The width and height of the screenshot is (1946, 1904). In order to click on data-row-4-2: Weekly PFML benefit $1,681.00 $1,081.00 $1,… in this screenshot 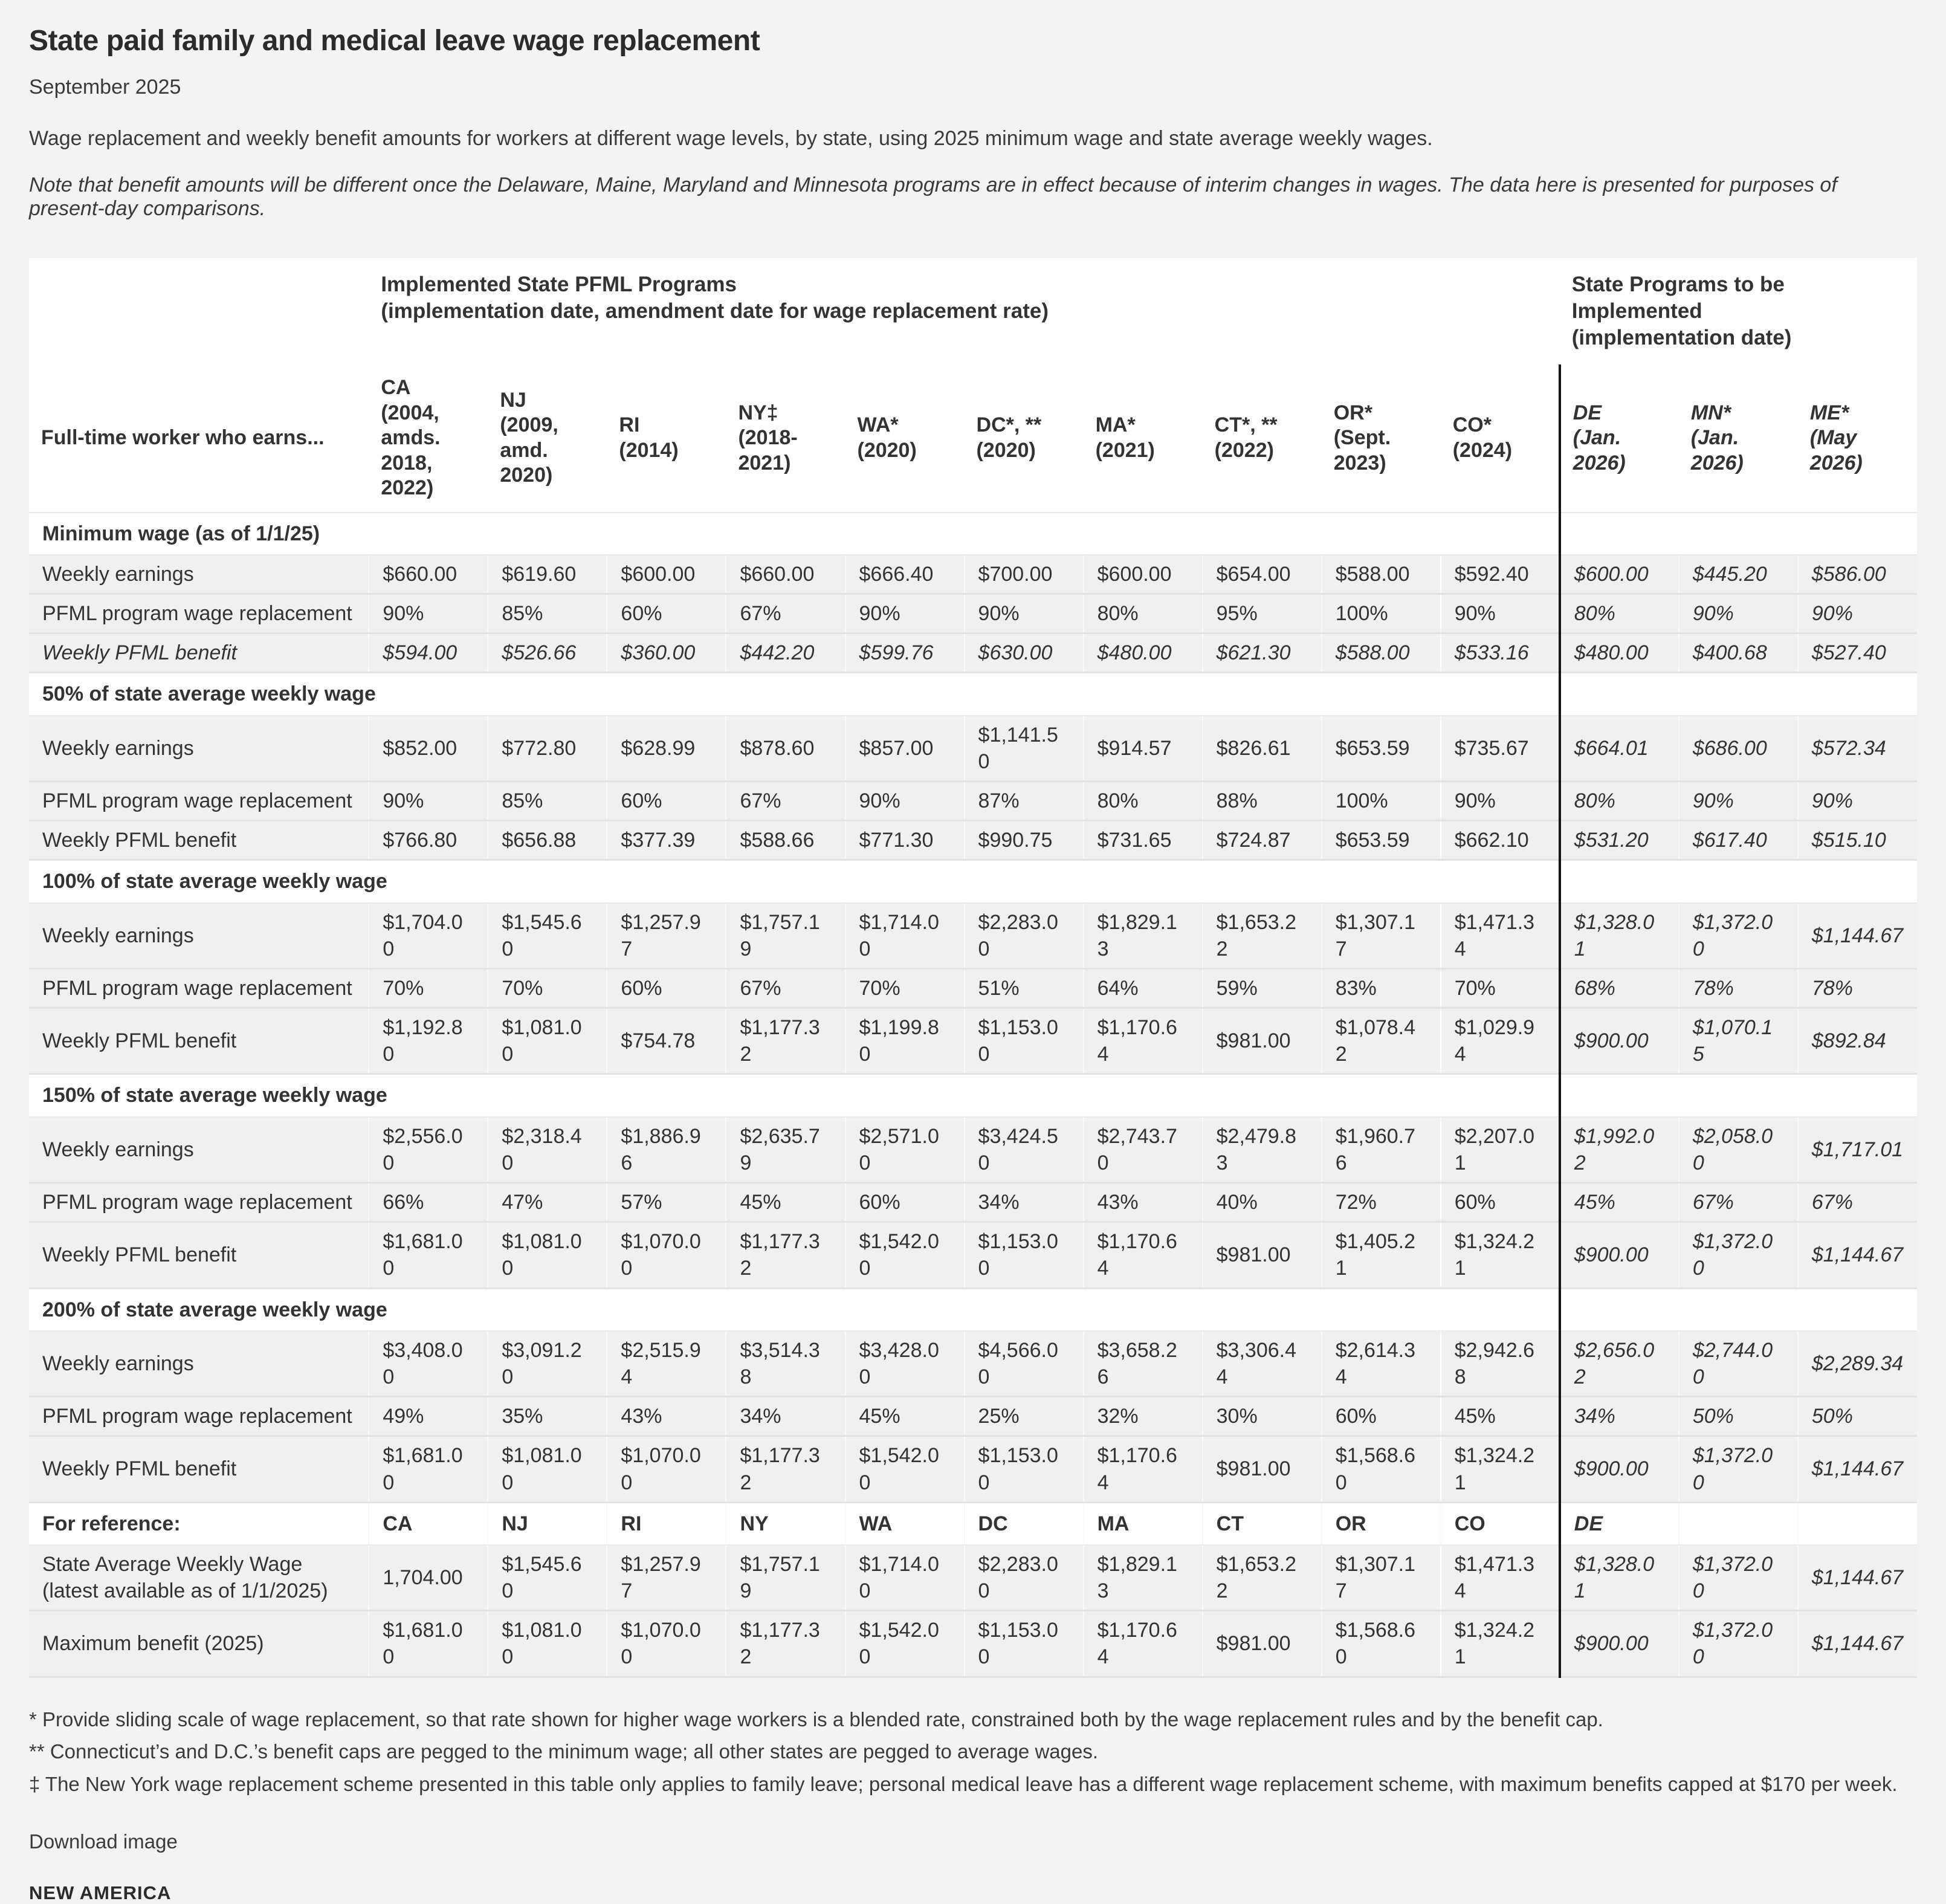, I will do `click(973, 1469)`.